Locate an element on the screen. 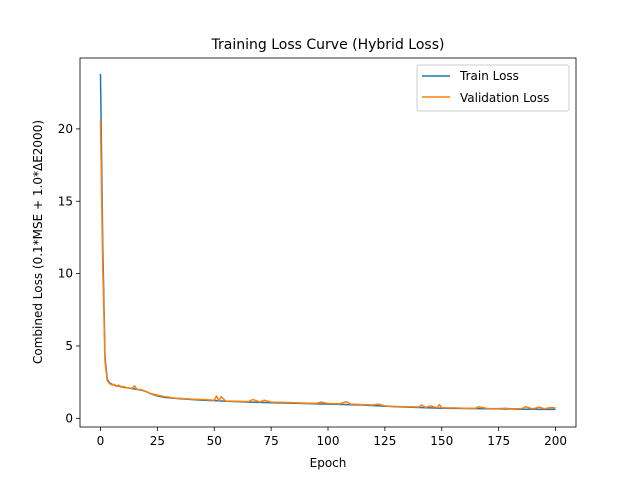 This screenshot has width=640, height=480. x-tick-label: 125 is located at coordinates (384, 441).